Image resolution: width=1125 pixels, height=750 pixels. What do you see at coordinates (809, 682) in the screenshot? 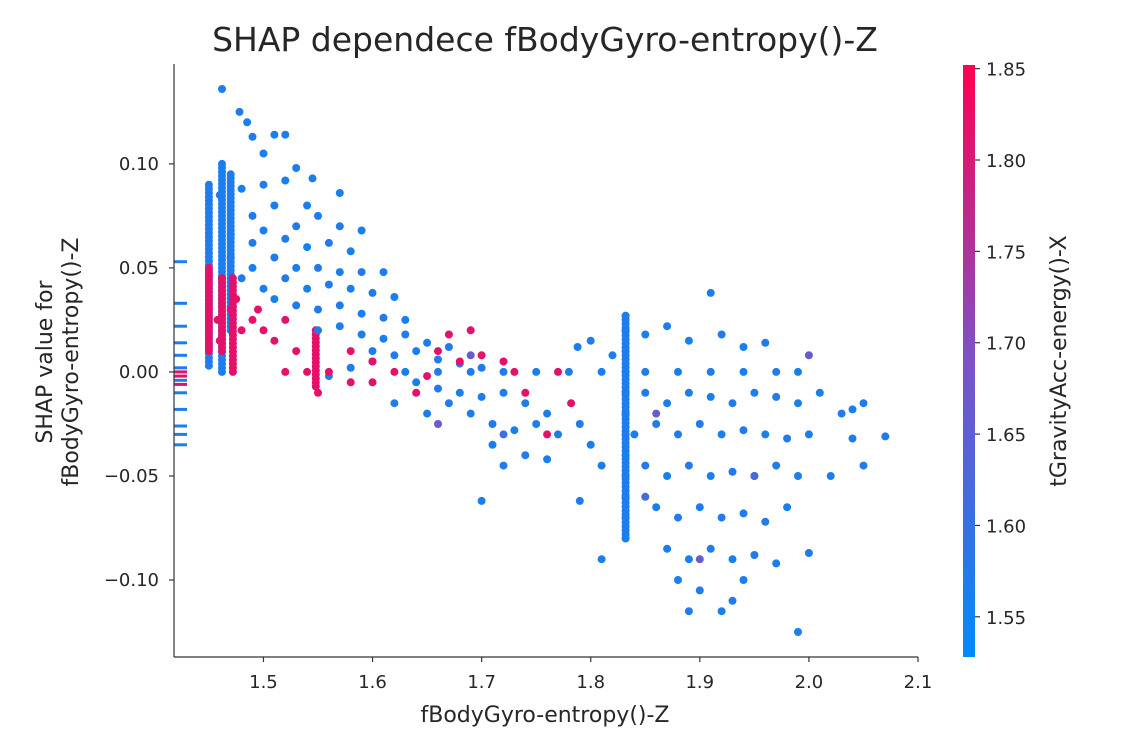
I see `x-tick-label: 2.0` at bounding box center [809, 682].